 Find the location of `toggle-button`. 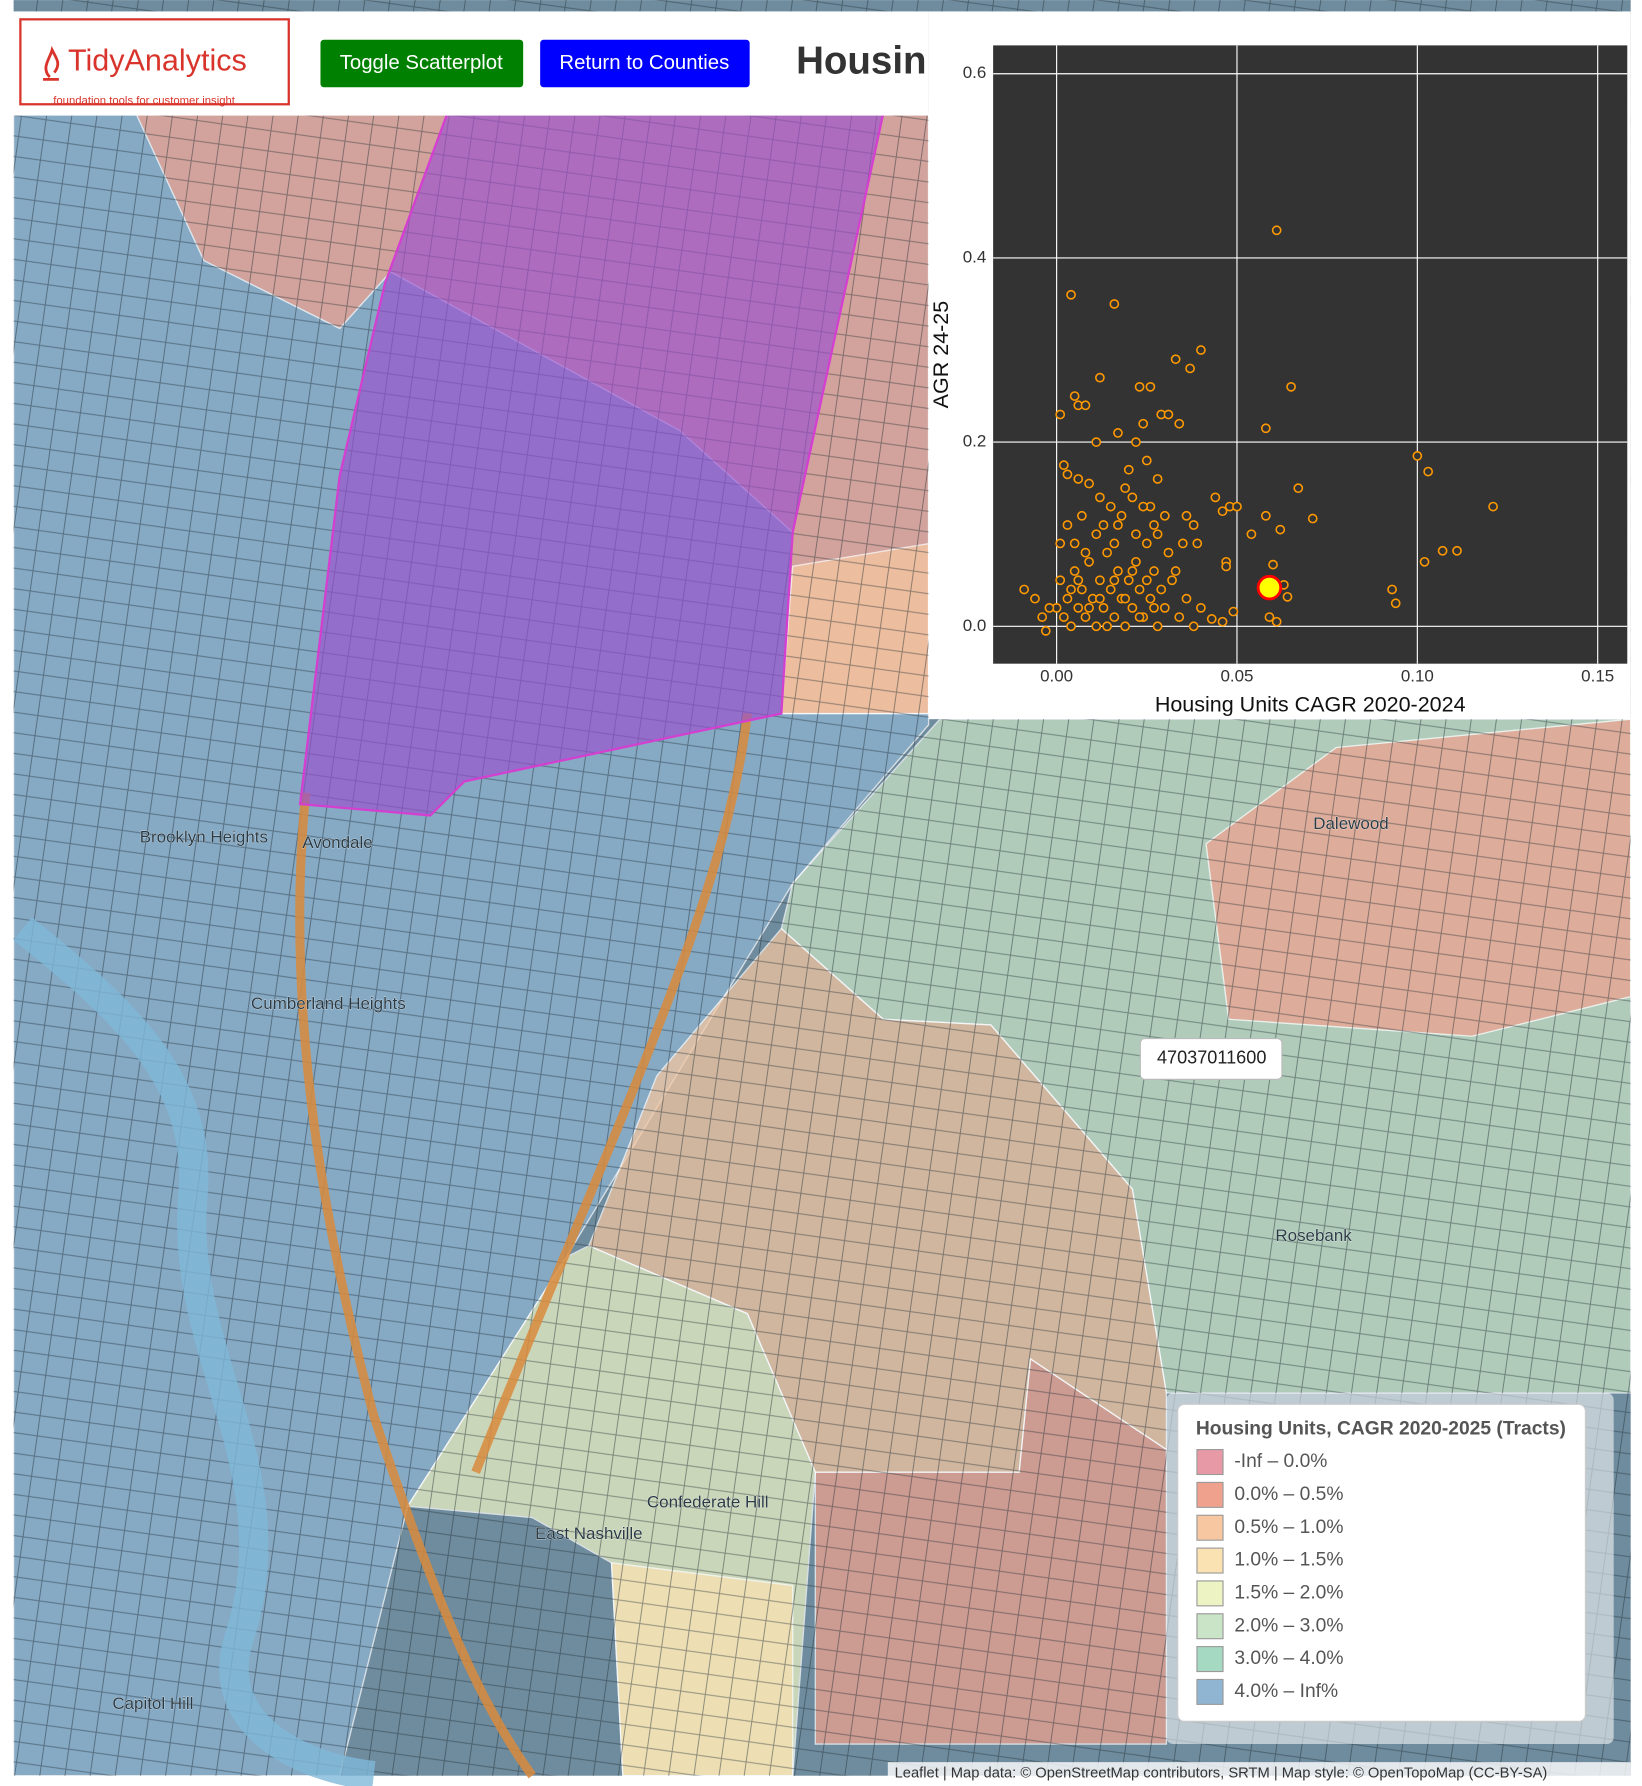

toggle-button is located at coordinates (422, 63).